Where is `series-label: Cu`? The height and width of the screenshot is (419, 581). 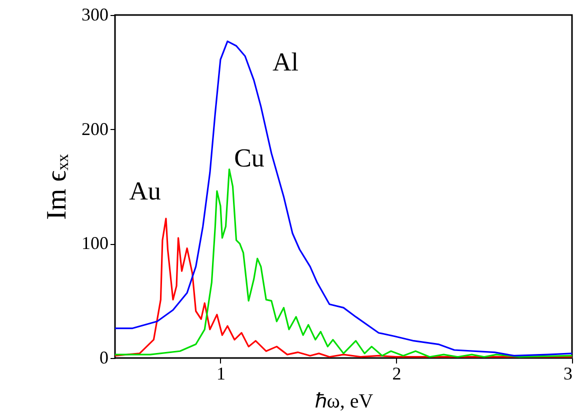 series-label: Cu is located at coordinates (249, 157).